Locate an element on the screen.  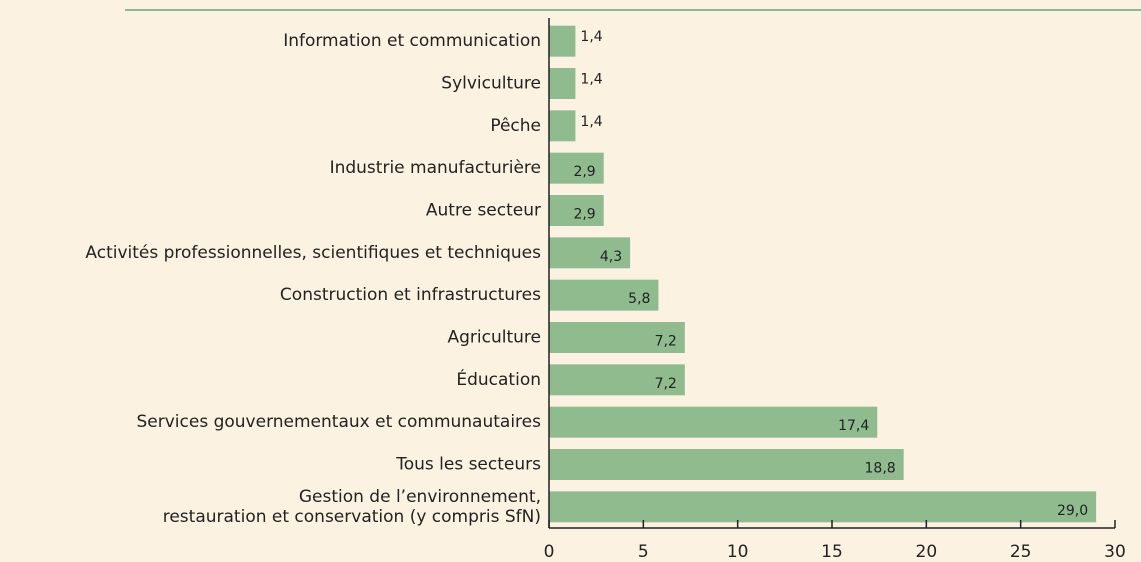
x-tick-label: 30 is located at coordinates (1115, 552).